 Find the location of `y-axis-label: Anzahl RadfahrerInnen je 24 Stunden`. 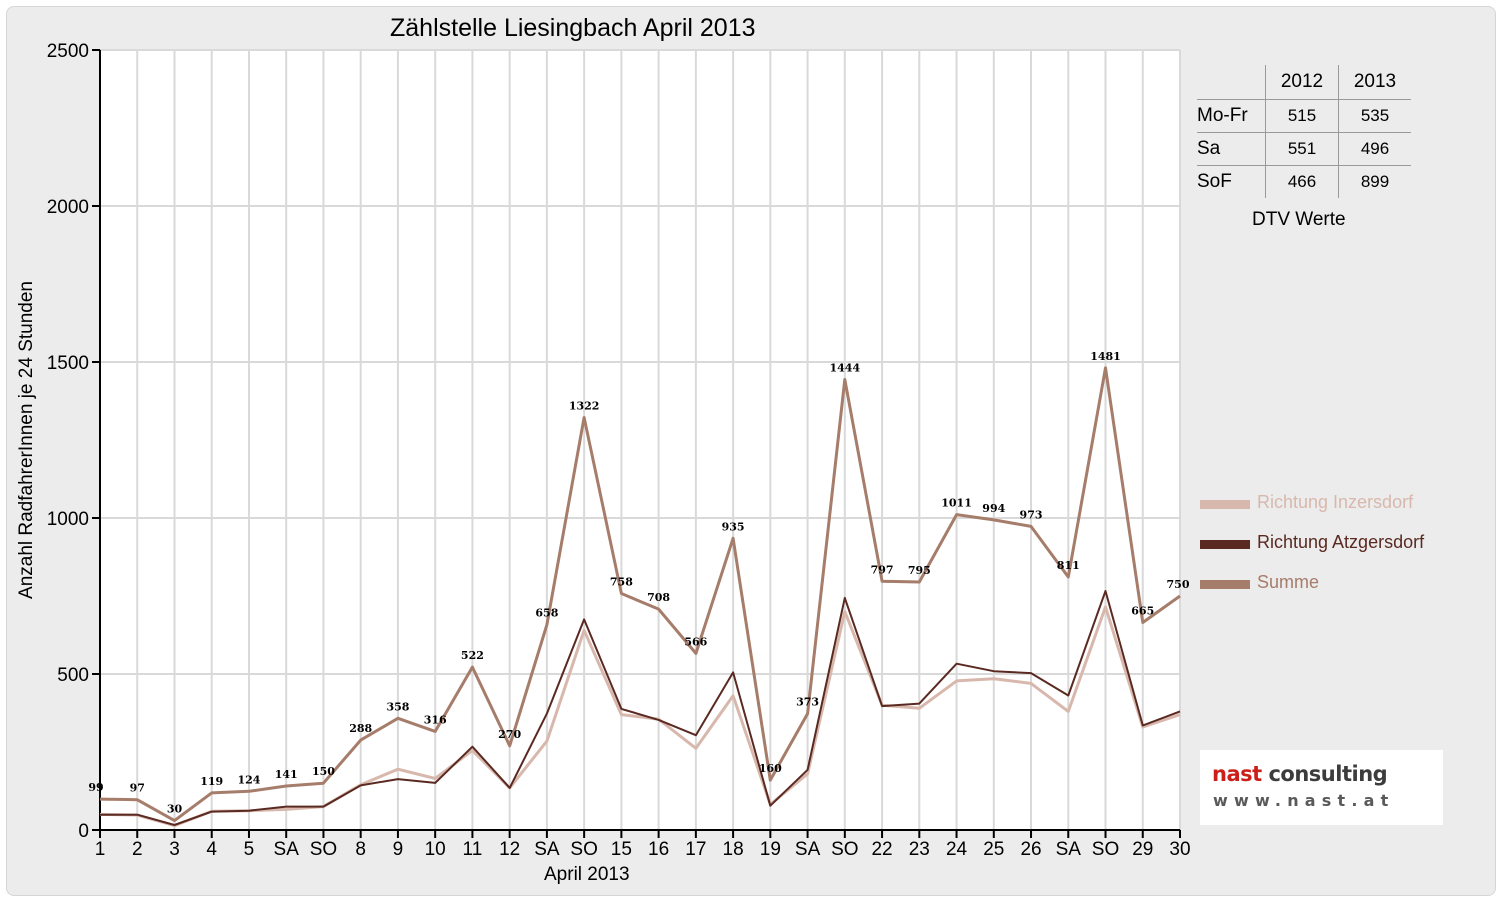

y-axis-label: Anzahl RadfahrerInnen je 24 Stunden is located at coordinates (26, 440).